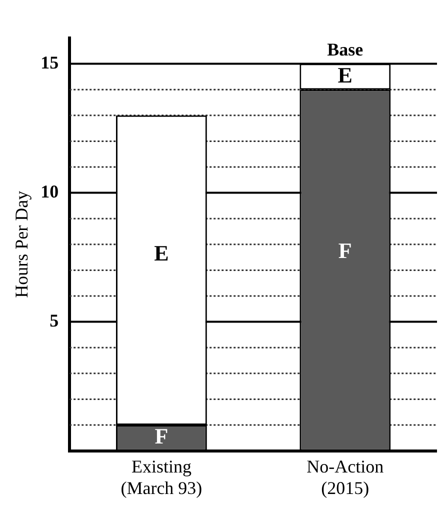 Image resolution: width=445 pixels, height=514 pixels. What do you see at coordinates (22, 244) in the screenshot?
I see `y-axis-title: Hours Per Day` at bounding box center [22, 244].